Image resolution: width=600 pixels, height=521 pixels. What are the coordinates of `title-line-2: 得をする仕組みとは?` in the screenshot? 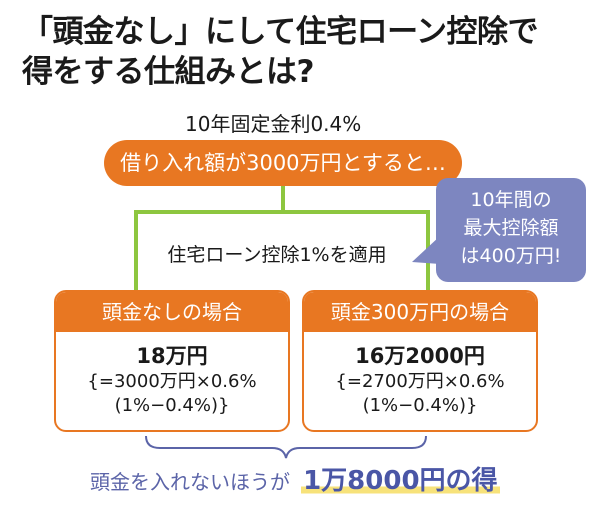 It's located at (168, 72).